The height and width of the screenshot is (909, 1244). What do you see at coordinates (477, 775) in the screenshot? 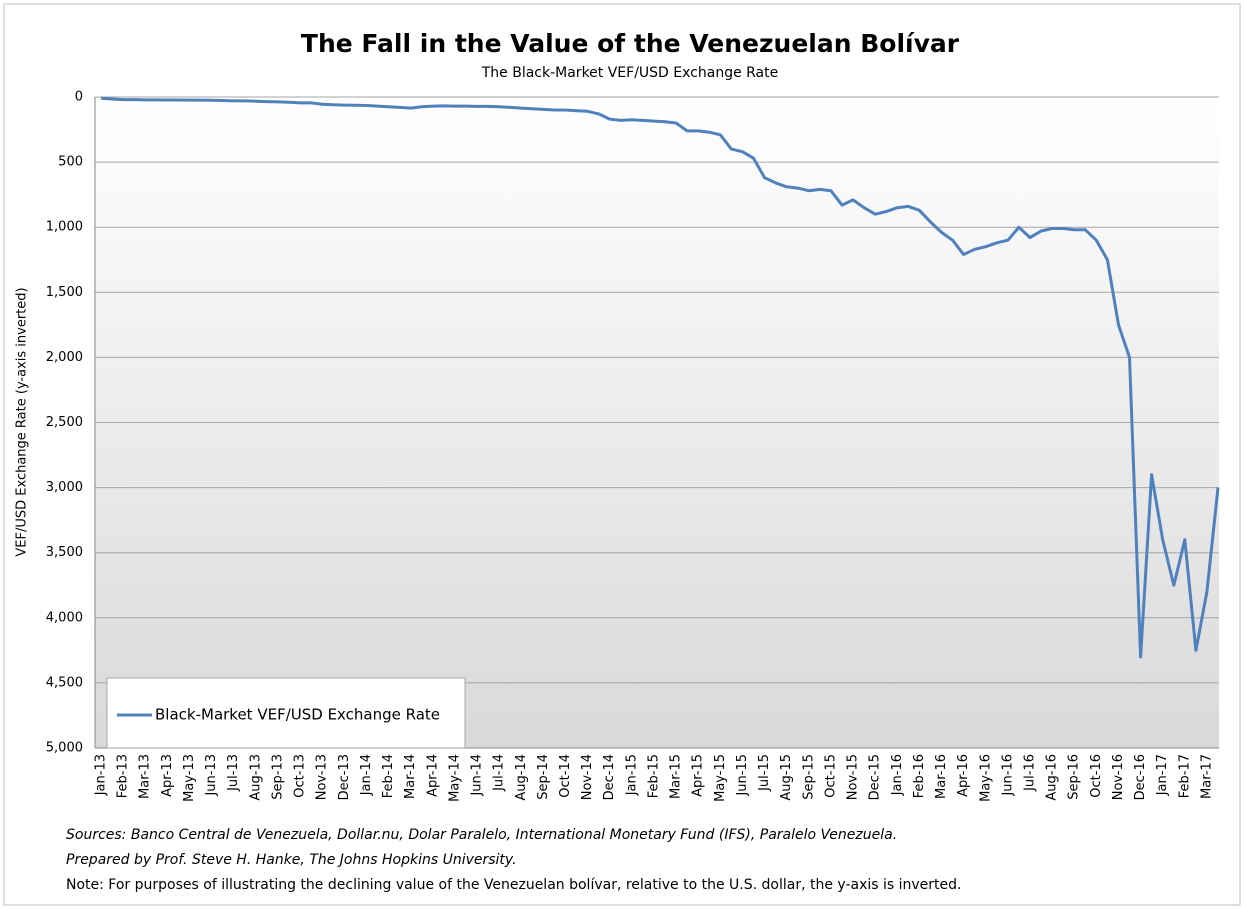
I see `x-tick-label: Jun-14` at bounding box center [477, 775].